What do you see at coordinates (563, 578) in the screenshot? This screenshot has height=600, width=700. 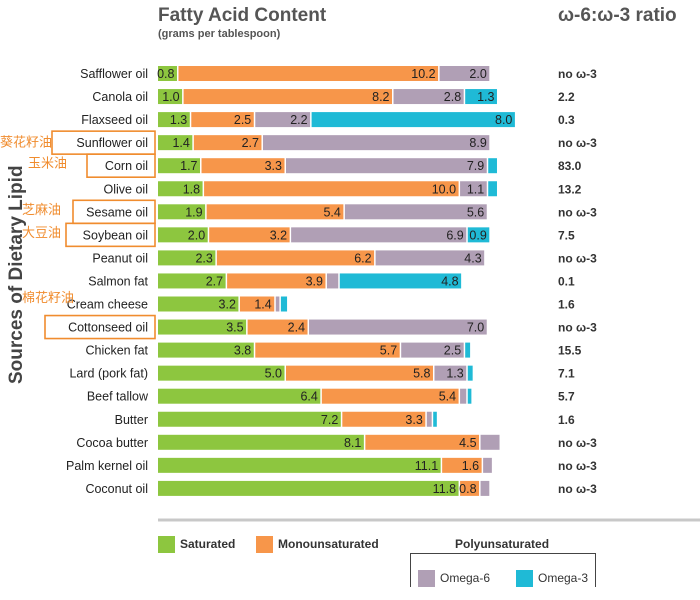 I see `legend-label-omega3: Omega-3` at bounding box center [563, 578].